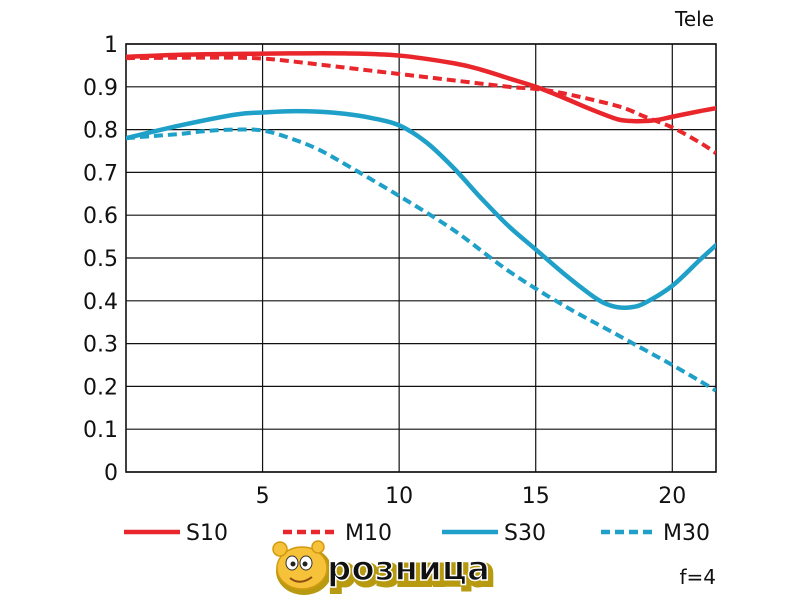 The height and width of the screenshot is (600, 800). I want to click on legend-label-m30: M30, so click(686, 533).